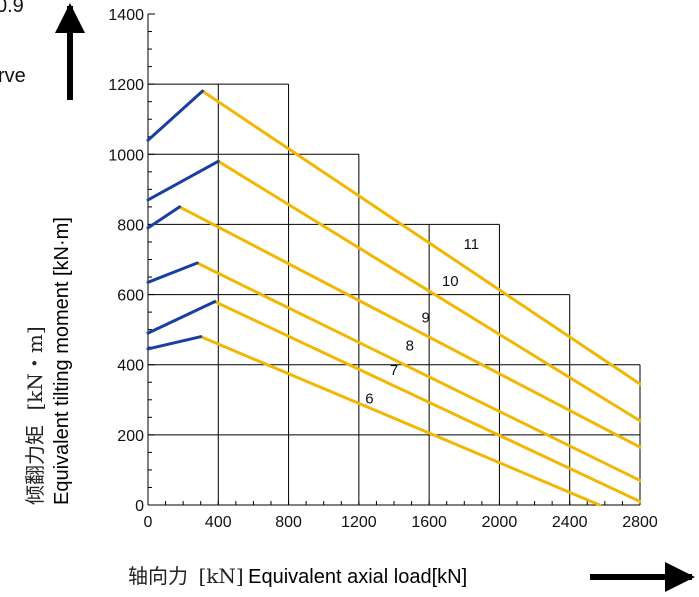 This screenshot has height=597, width=699. I want to click on curve-label-10: 10, so click(450, 281).